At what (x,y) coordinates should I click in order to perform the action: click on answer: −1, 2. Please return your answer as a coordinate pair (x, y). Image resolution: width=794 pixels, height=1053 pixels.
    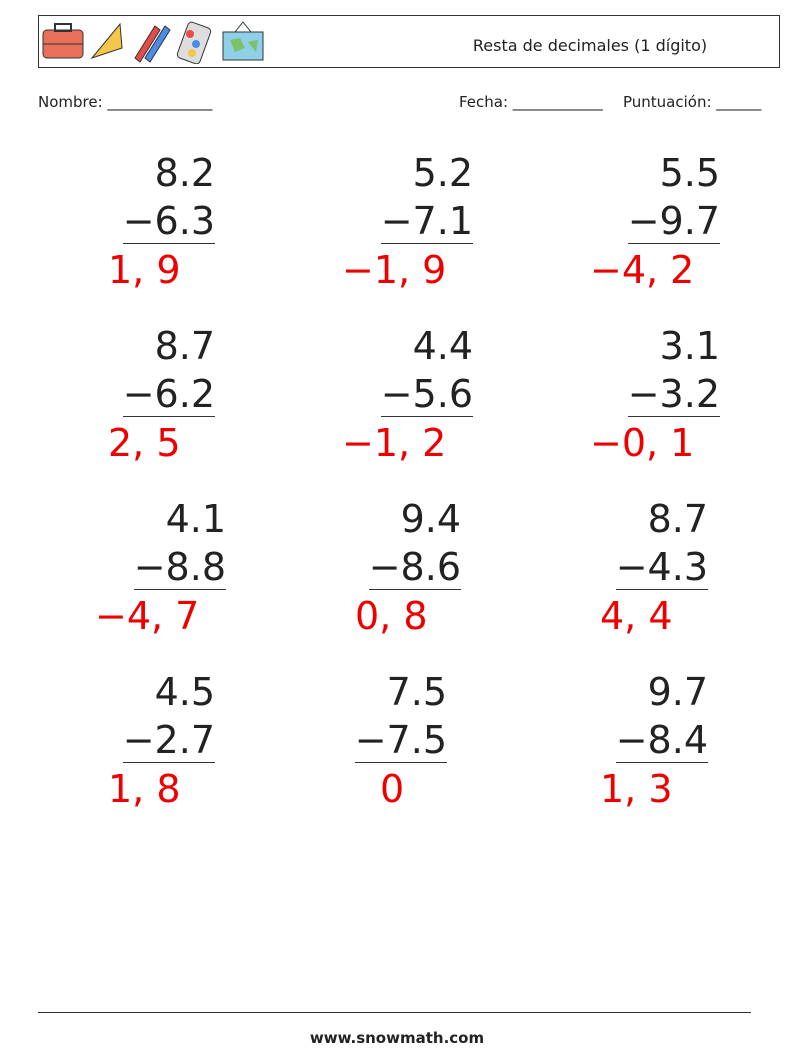
    Looking at the image, I should click on (394, 443).